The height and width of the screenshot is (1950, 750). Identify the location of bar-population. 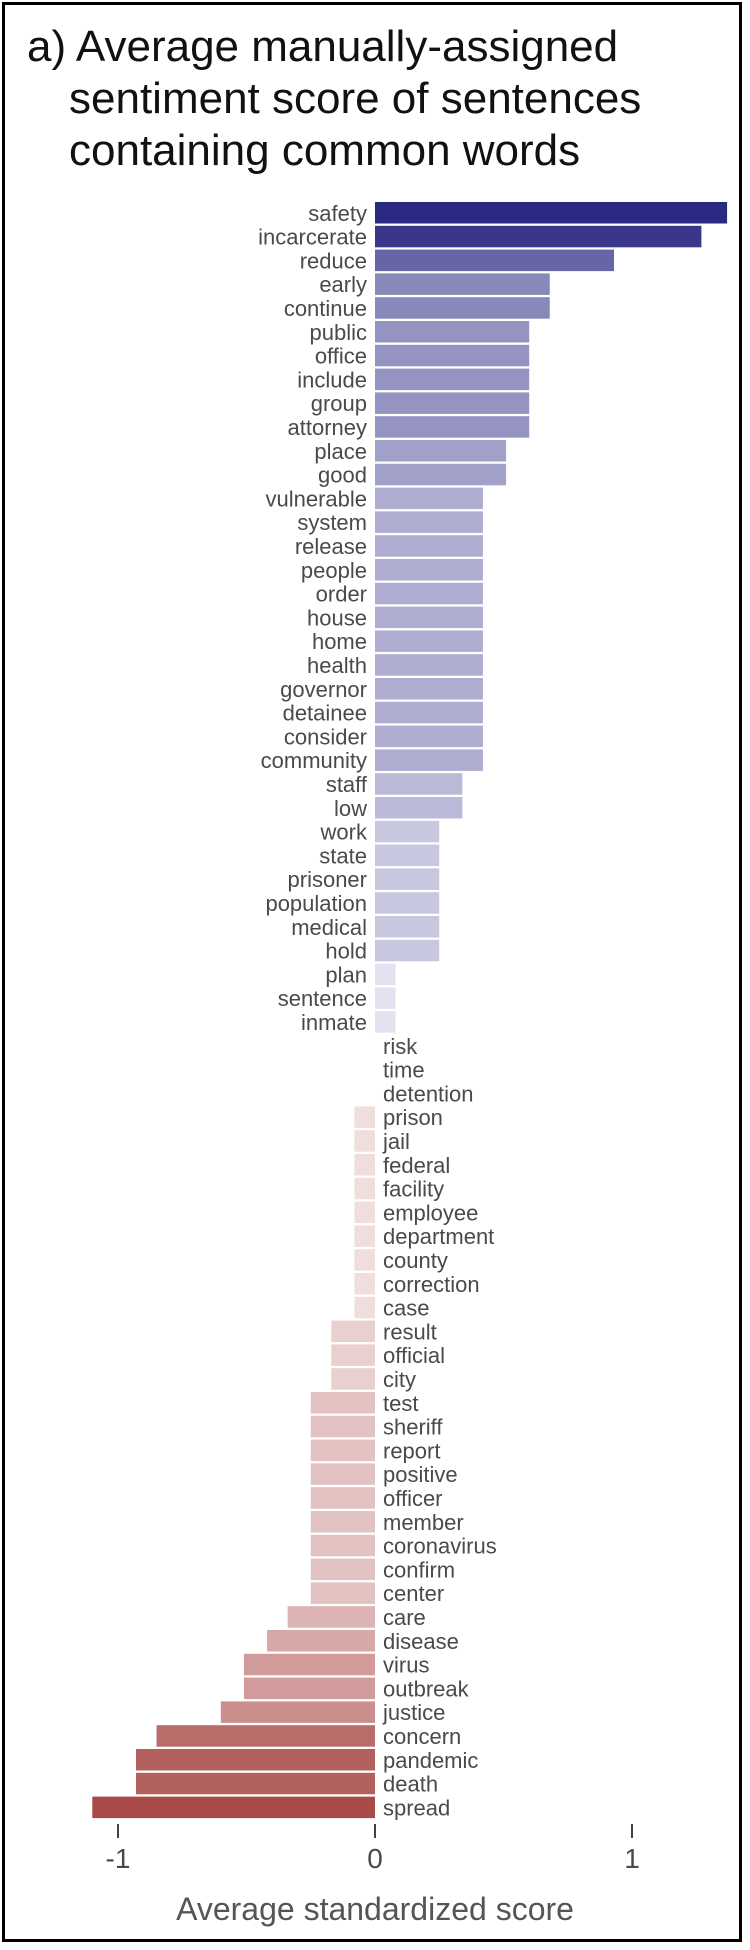
(407, 903).